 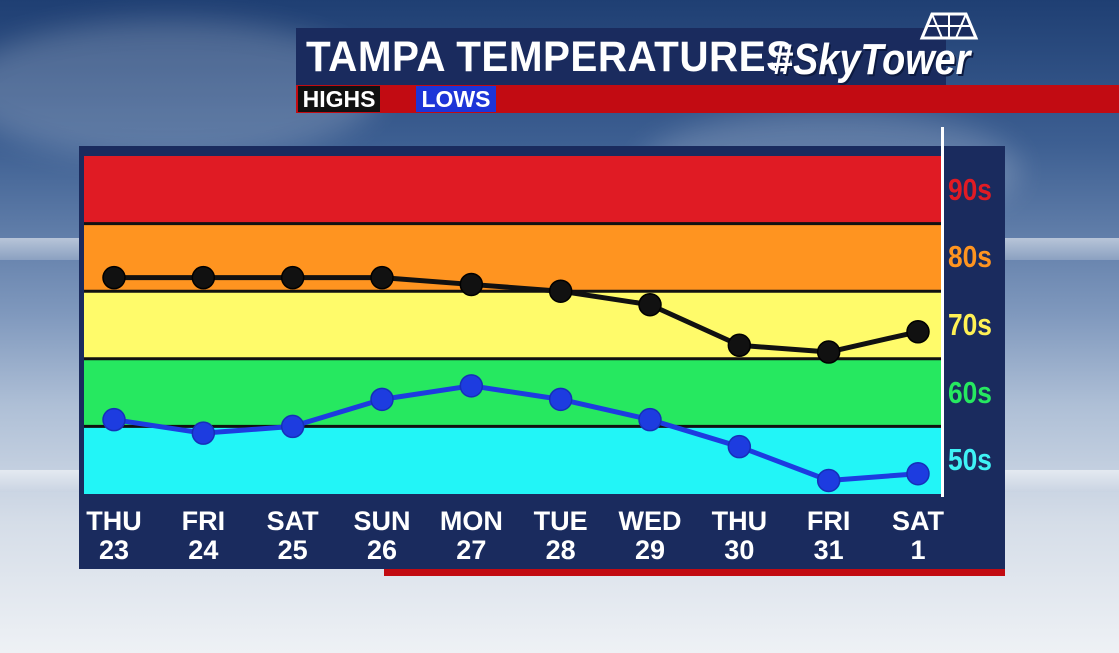 What do you see at coordinates (942, 312) in the screenshot?
I see `band-divider` at bounding box center [942, 312].